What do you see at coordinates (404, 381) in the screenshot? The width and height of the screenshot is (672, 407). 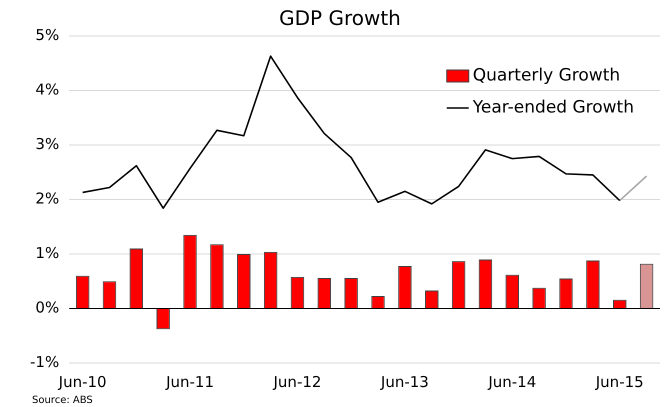 I see `x-tick-label: Jun-13` at bounding box center [404, 381].